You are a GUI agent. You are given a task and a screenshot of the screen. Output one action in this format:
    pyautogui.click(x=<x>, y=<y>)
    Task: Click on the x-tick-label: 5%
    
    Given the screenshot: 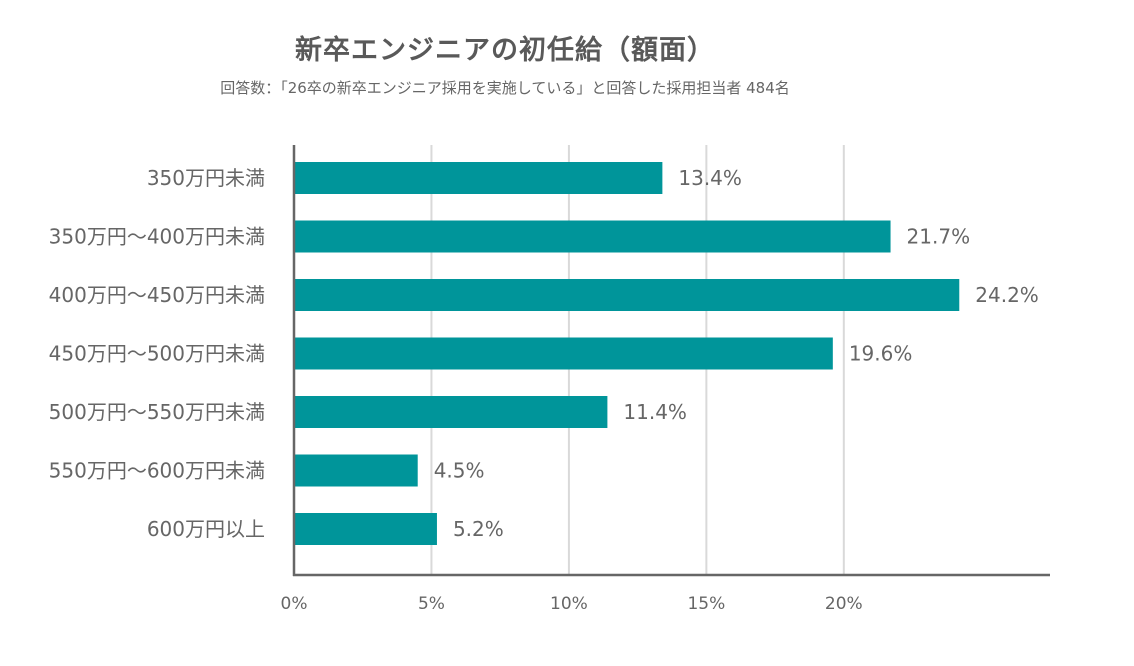 What is the action you would take?
    pyautogui.click(x=431, y=604)
    